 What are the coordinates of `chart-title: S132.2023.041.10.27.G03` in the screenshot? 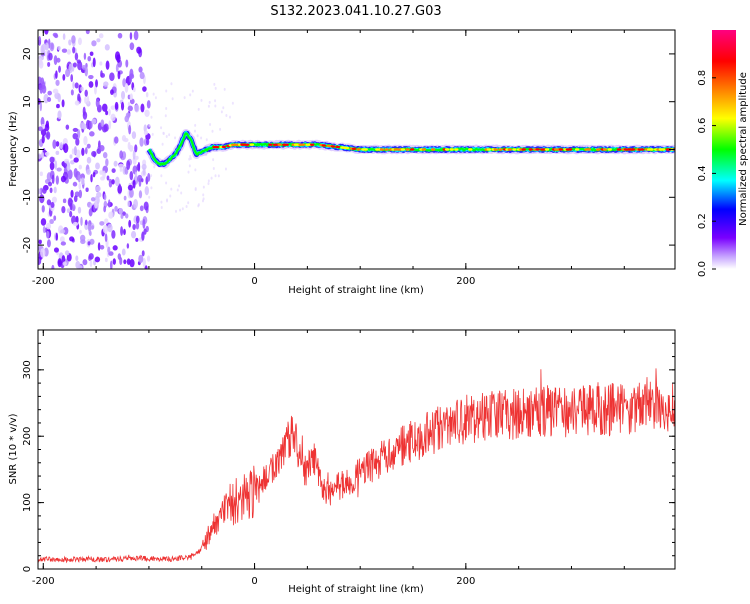 It's located at (355, 11).